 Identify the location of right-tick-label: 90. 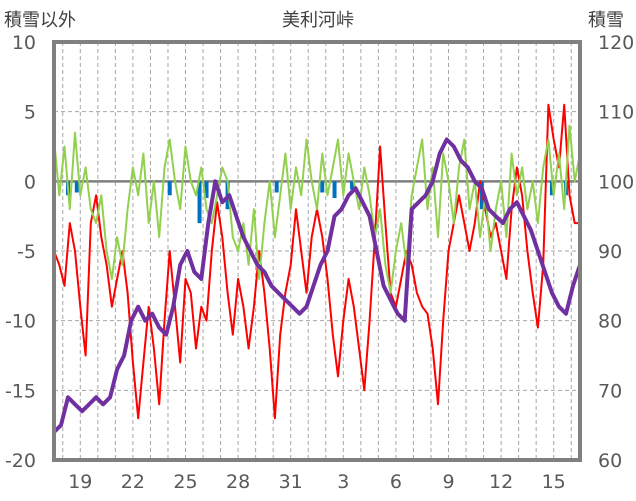
(610, 252).